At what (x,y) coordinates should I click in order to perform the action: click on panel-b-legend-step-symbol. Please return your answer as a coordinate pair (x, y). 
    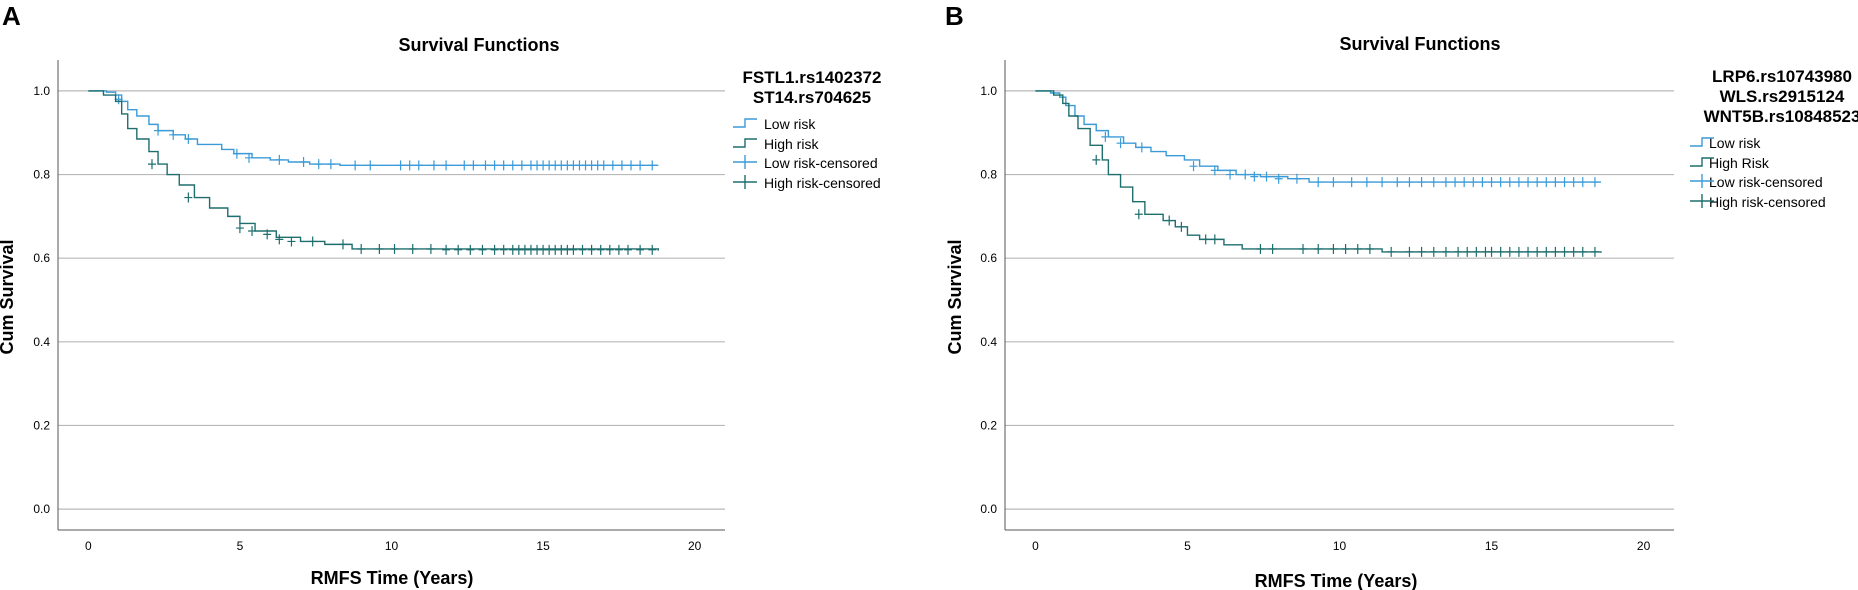
    Looking at the image, I should click on (1702, 142).